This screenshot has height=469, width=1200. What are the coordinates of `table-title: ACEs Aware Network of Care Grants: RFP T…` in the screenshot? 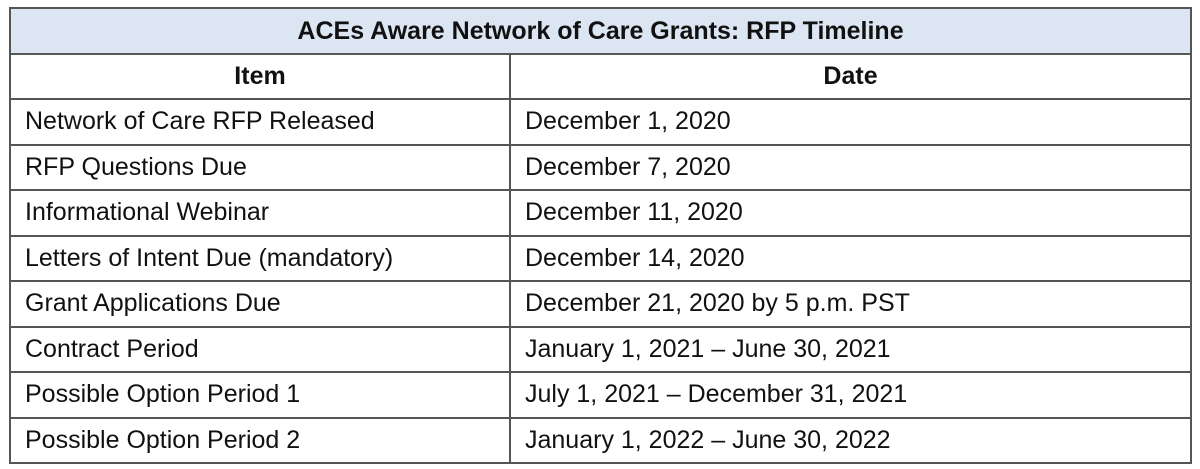 It's located at (600, 31).